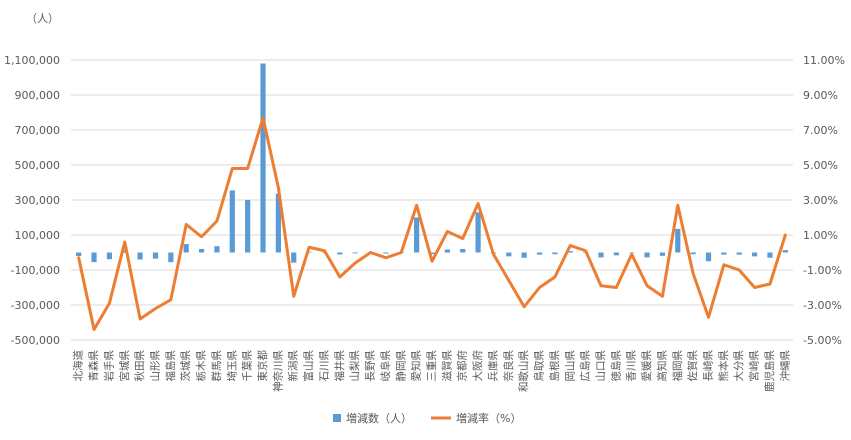 The image size is (851, 440). Describe the element at coordinates (555, 253) in the screenshot. I see `bar-島根県` at that location.